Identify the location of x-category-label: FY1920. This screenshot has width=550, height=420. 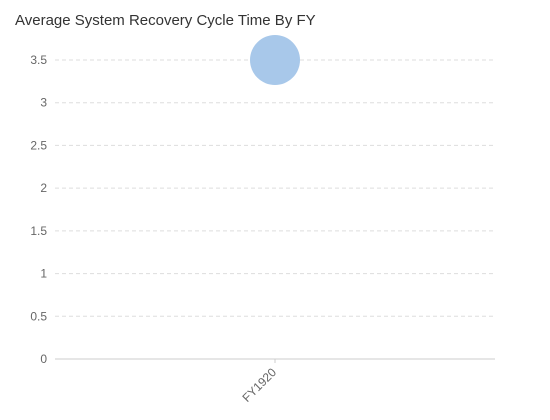
(260, 385).